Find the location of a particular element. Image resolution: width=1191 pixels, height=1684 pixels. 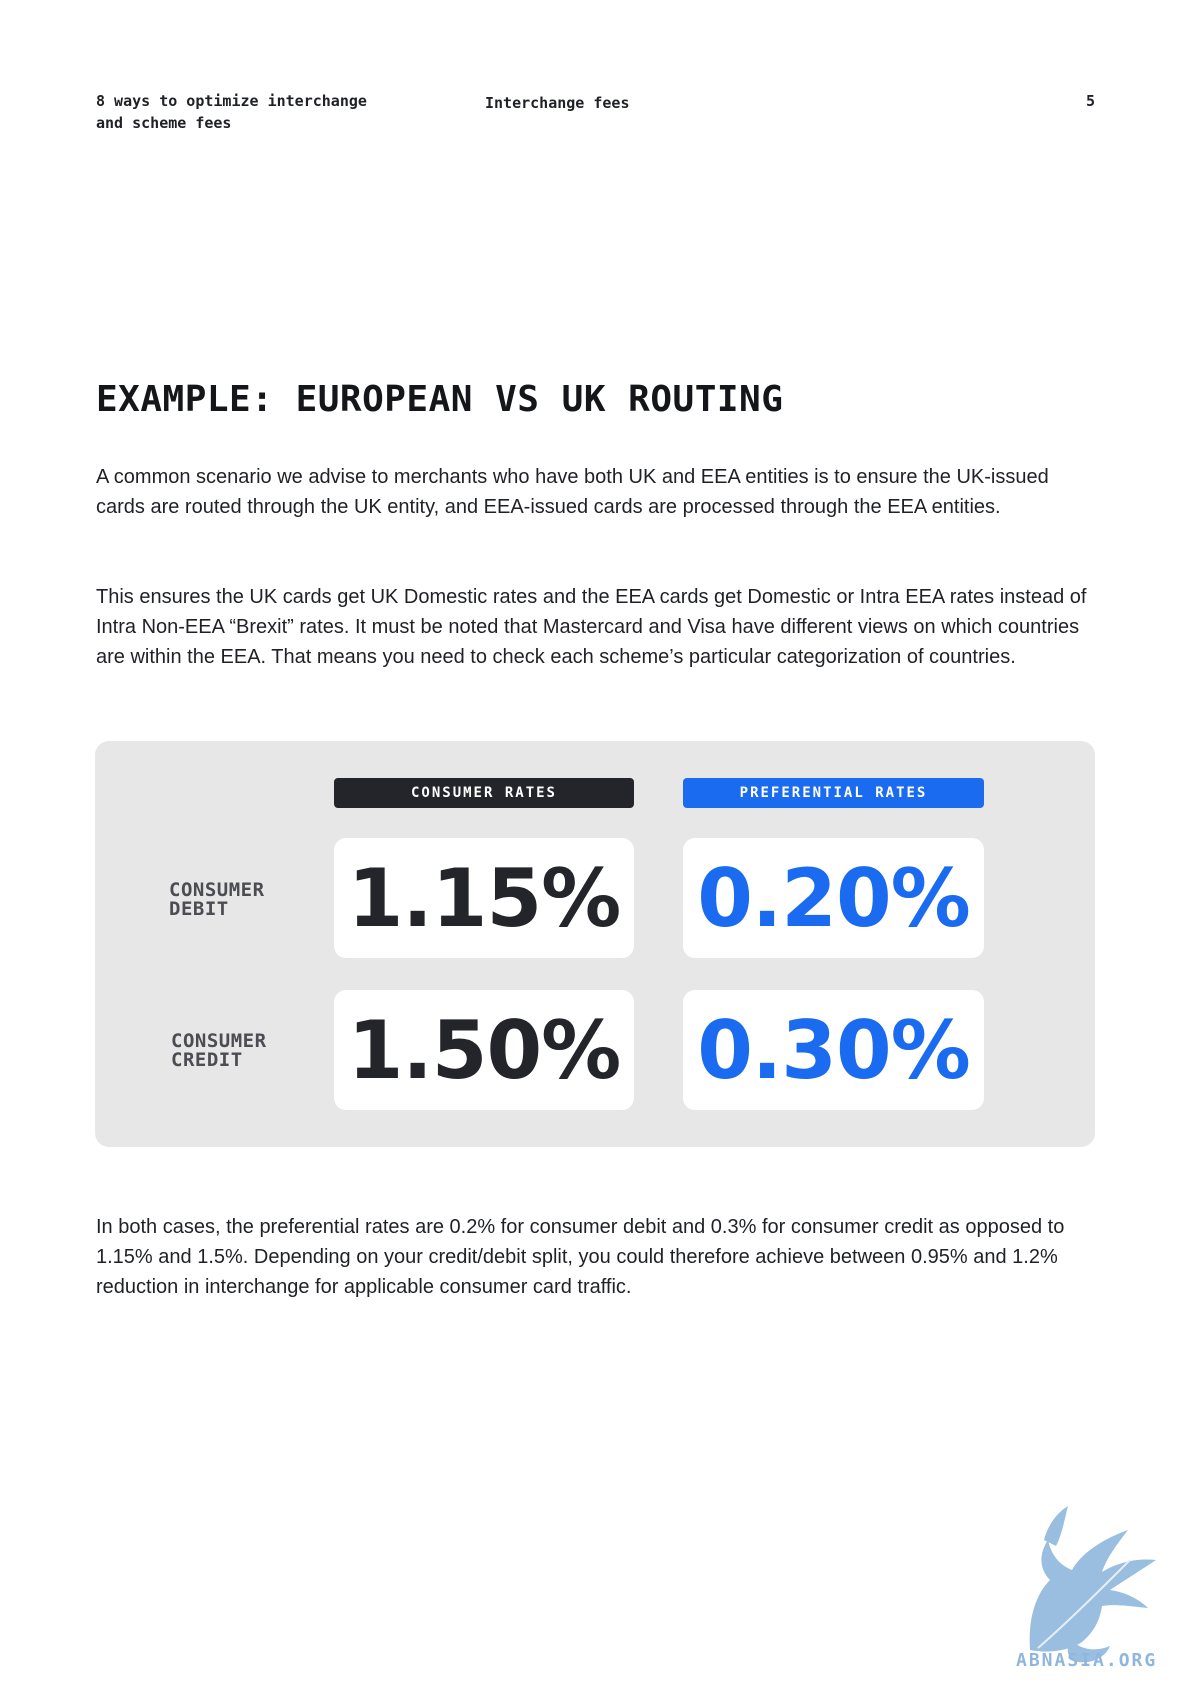

document-title-line2: and scheme fees is located at coordinates (164, 123).